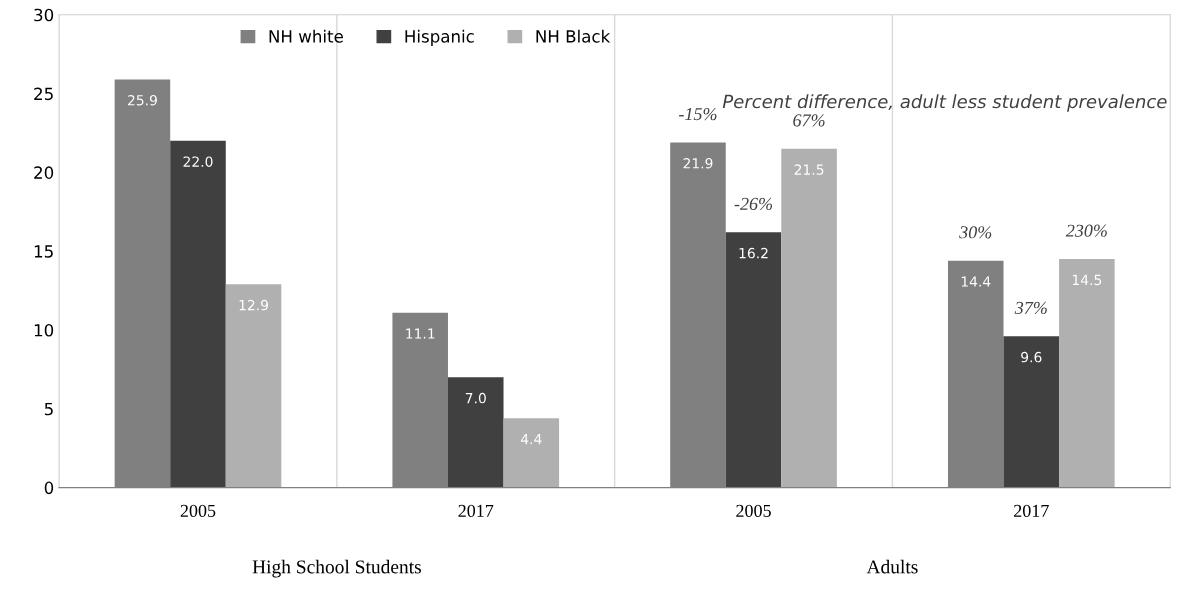 The height and width of the screenshot is (591, 1182). I want to click on data-label: 21.5, so click(809, 169).